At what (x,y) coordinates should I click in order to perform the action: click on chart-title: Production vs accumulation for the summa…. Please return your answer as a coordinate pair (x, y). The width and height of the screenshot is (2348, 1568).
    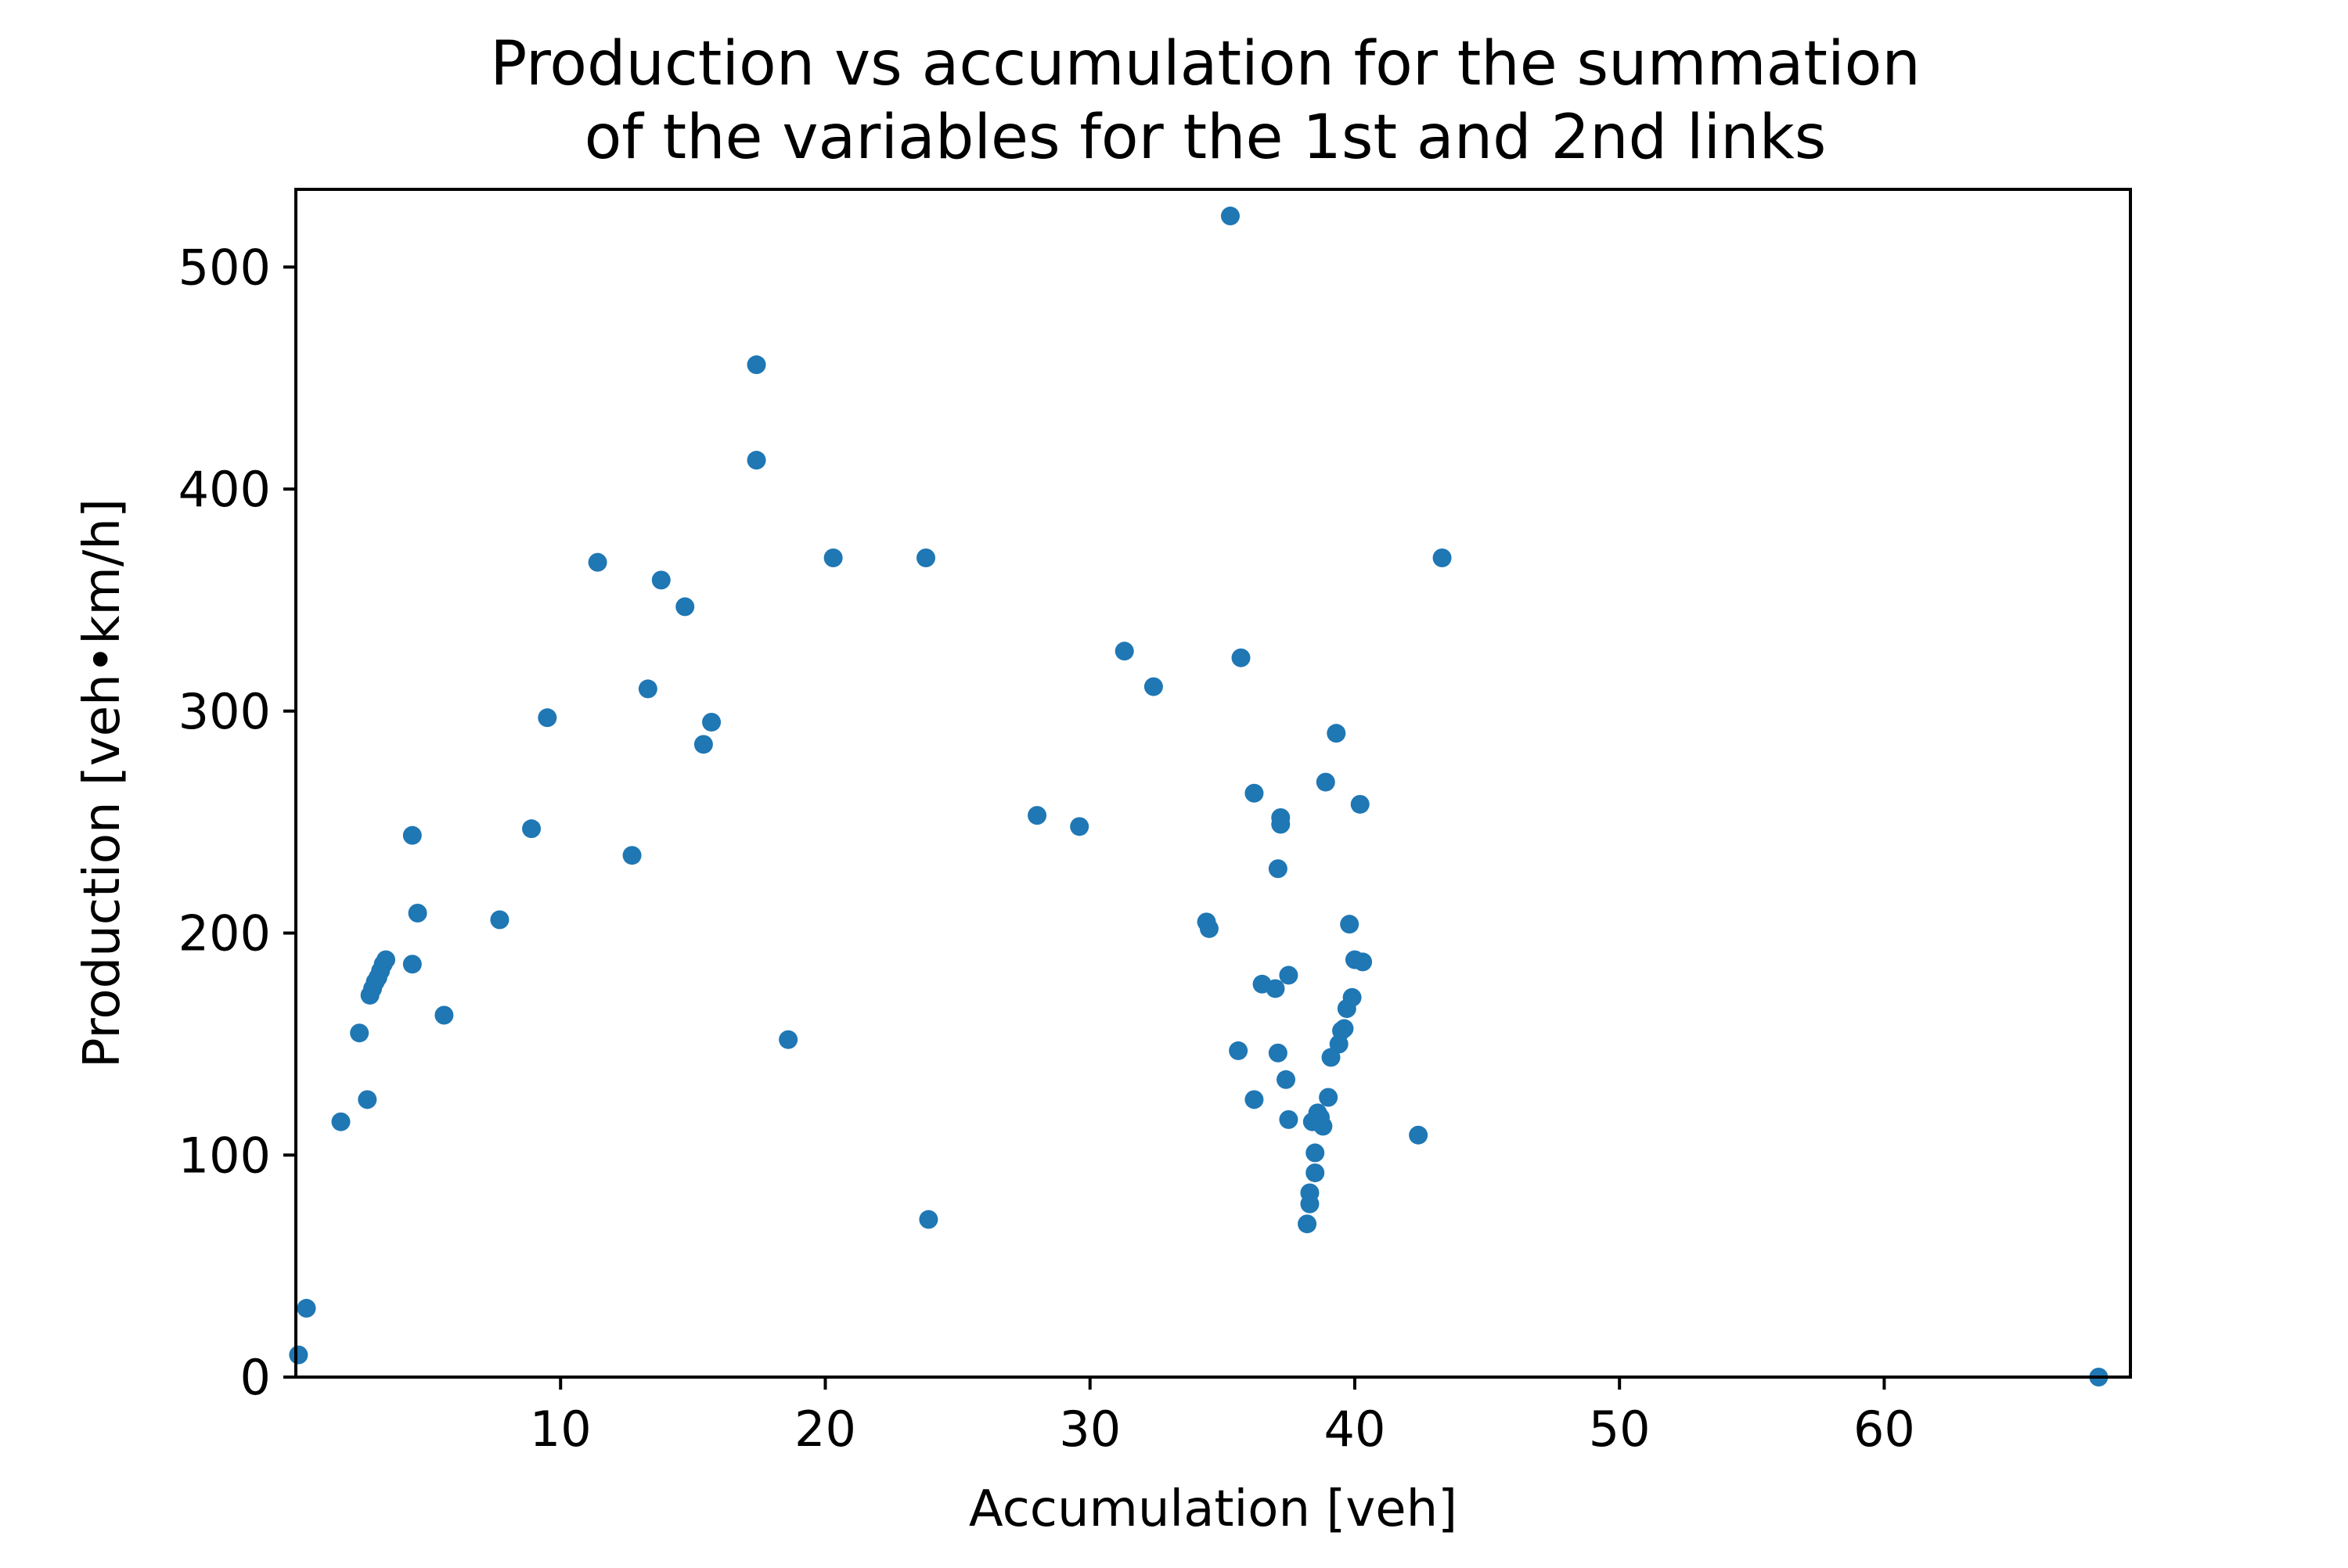
    Looking at the image, I should click on (1205, 101).